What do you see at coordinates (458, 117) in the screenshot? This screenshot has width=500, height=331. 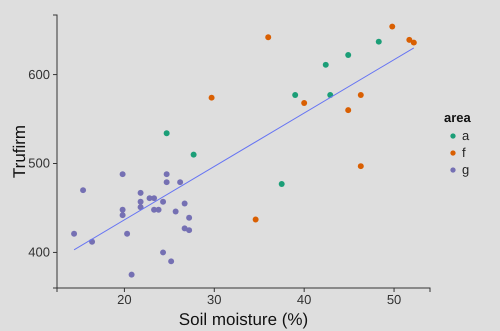 I see `legend-title: area` at bounding box center [458, 117].